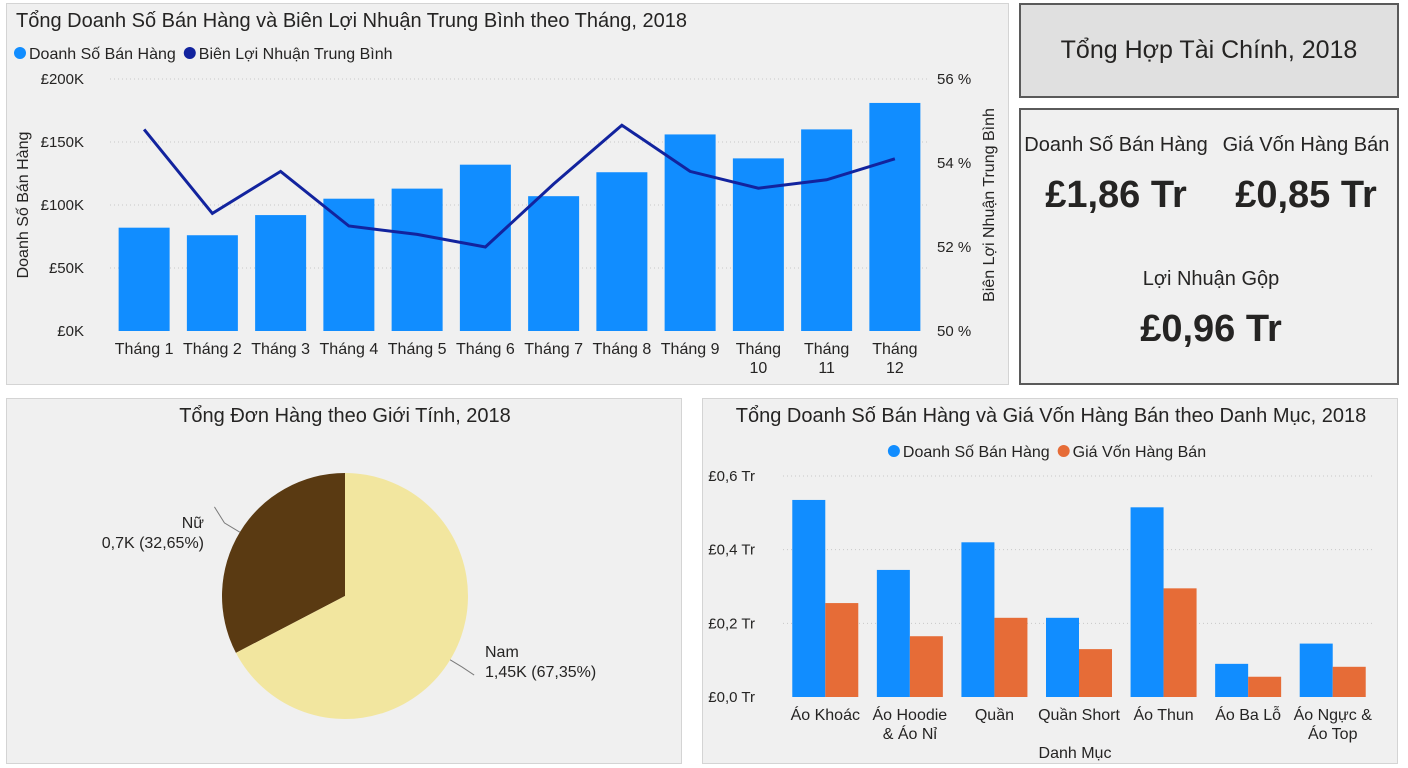 This screenshot has width=1408, height=768. Describe the element at coordinates (485, 349) in the screenshot. I see `monthly-x-tick-5-0: Tháng 6` at that location.